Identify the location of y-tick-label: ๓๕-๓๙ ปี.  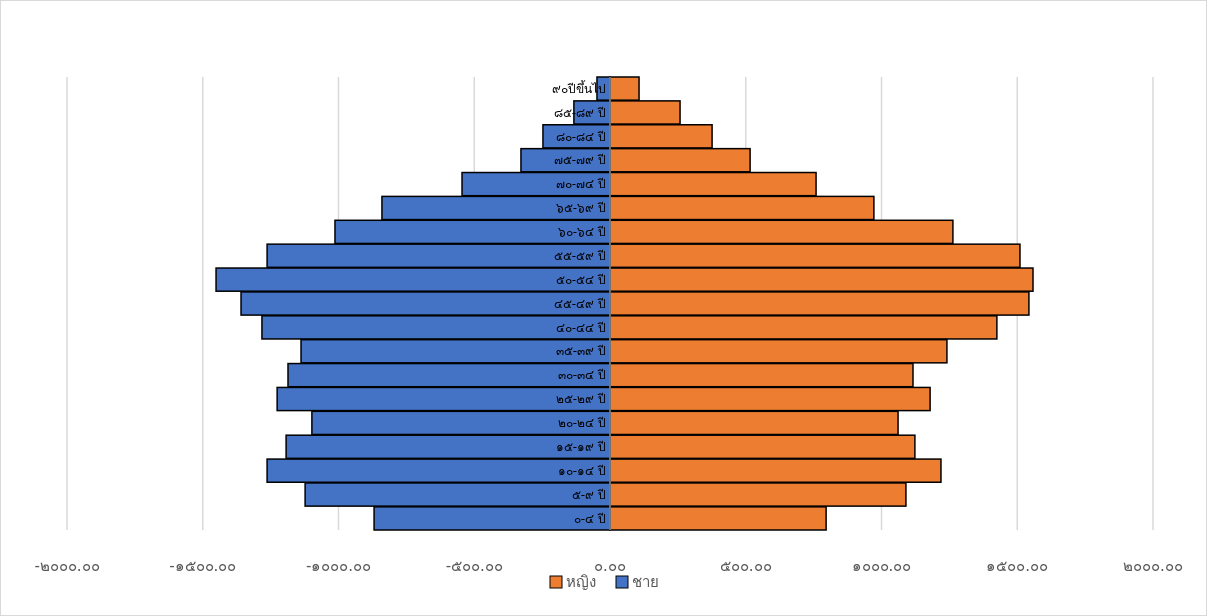
(580, 351).